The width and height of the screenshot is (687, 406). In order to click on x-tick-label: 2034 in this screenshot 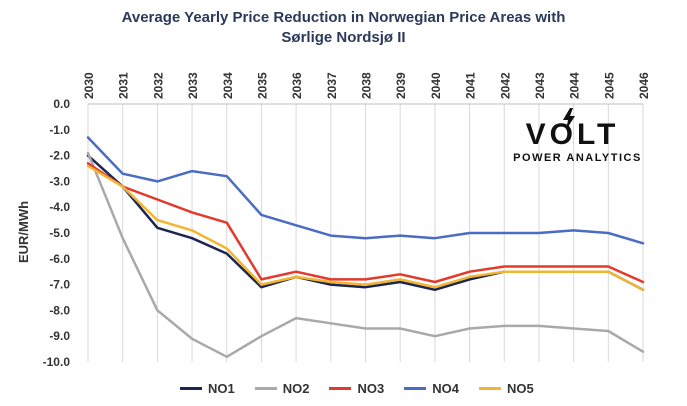, I will do `click(228, 85)`.